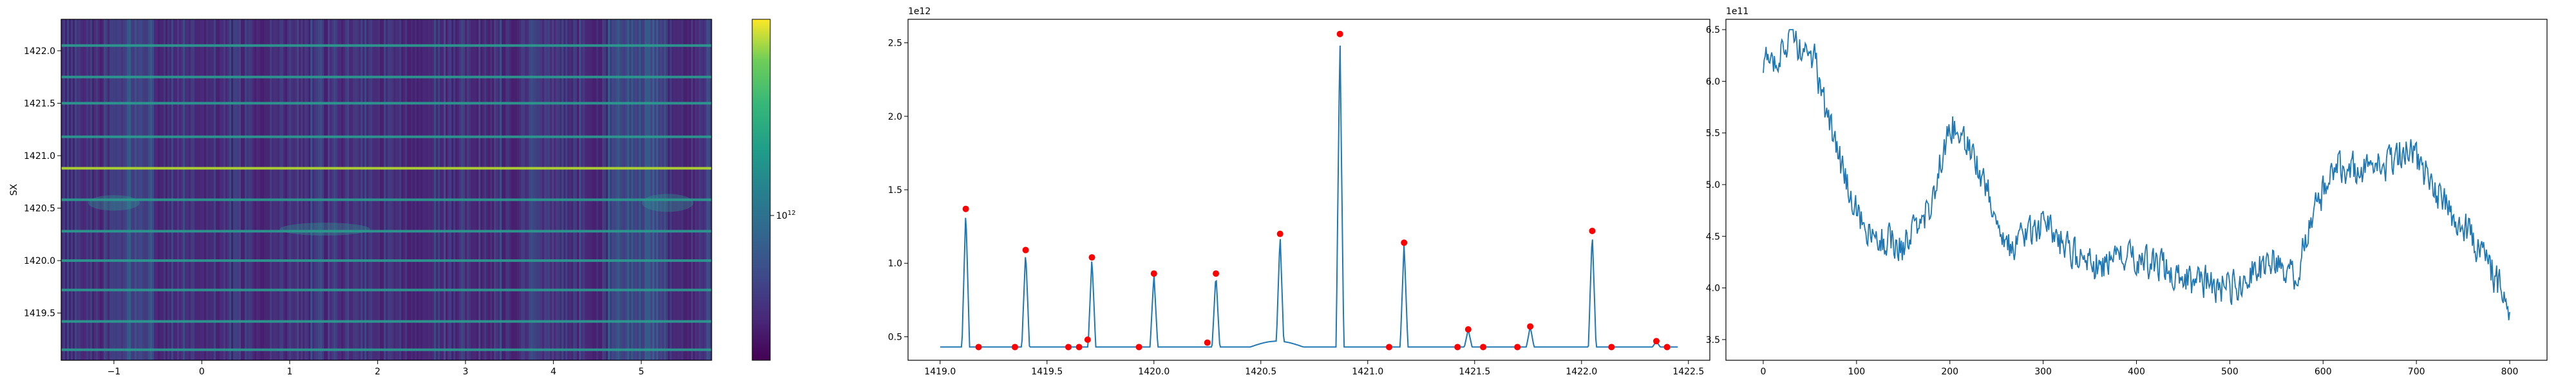 This screenshot has width=2576, height=386. Describe the element at coordinates (2510, 372) in the screenshot. I see `x-tick-label: 800` at that location.